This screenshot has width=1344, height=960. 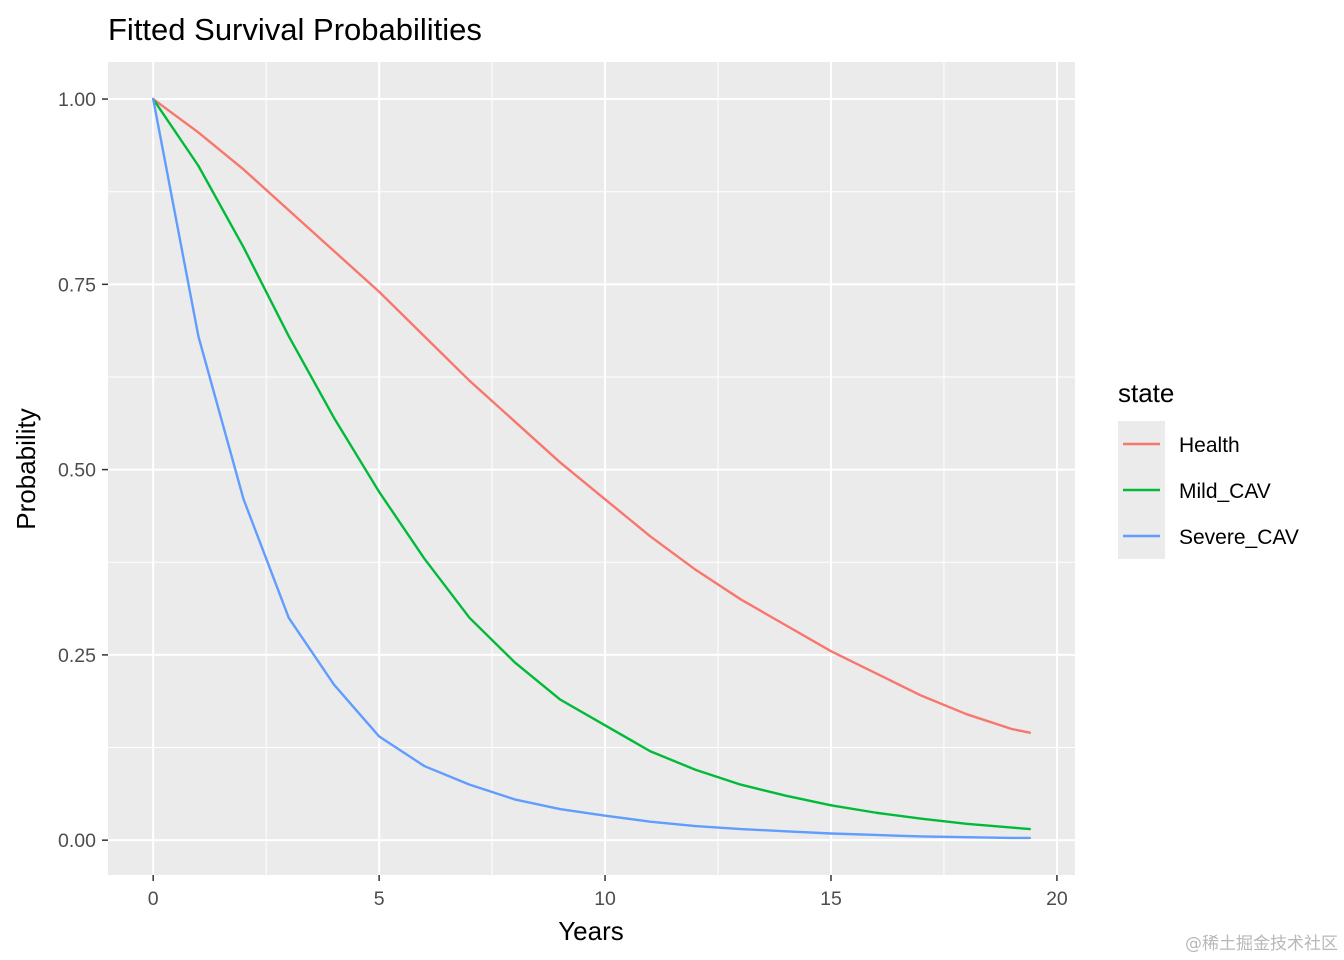 I want to click on legend-label-severe-cav: Severe_CAV, so click(x=1239, y=537).